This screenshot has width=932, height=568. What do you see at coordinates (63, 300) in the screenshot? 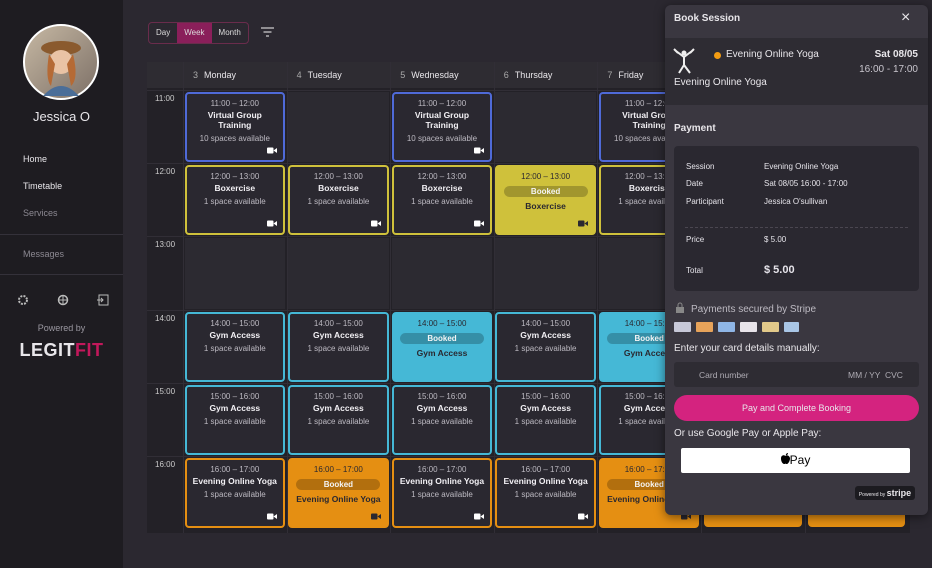
I see `sidebar-icons` at bounding box center [63, 300].